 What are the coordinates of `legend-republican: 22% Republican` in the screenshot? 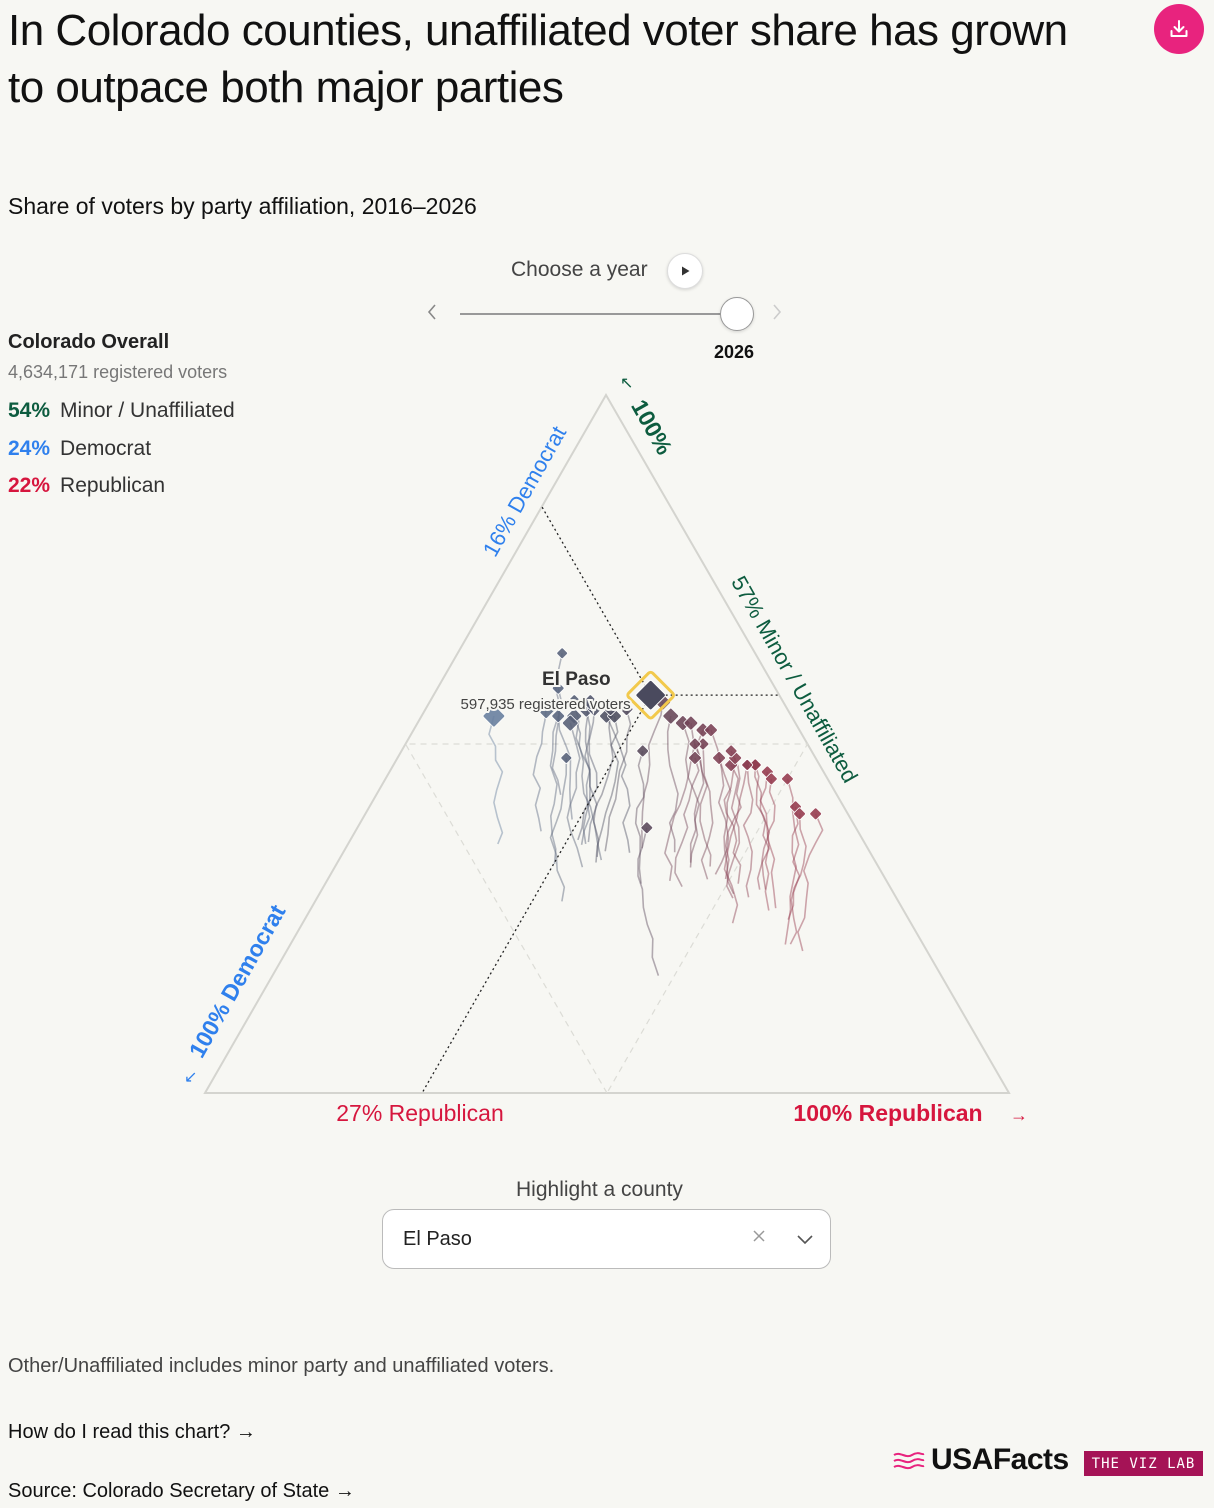 It's located at (86, 486).